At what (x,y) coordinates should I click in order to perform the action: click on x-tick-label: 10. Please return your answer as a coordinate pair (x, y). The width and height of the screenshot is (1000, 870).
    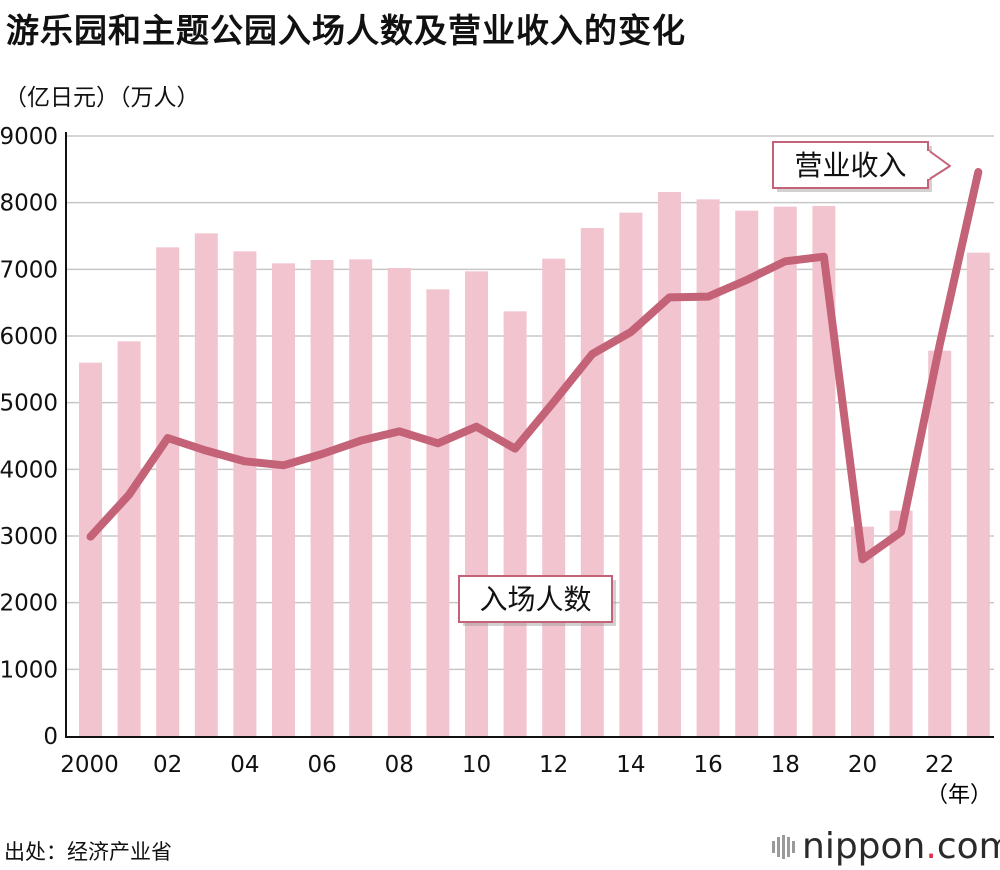
    Looking at the image, I should click on (476, 765).